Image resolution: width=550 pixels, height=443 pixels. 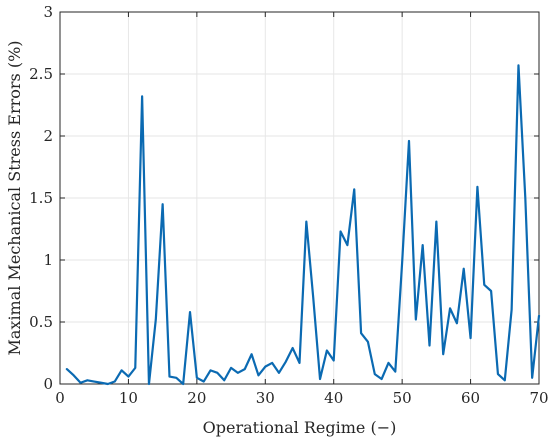 What do you see at coordinates (470, 398) in the screenshot?
I see `x-tick-label: 60` at bounding box center [470, 398].